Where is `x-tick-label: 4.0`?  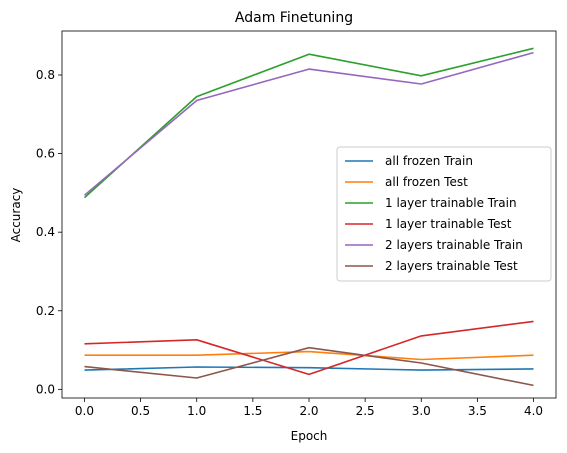
x-tick-label: 4.0 is located at coordinates (533, 411).